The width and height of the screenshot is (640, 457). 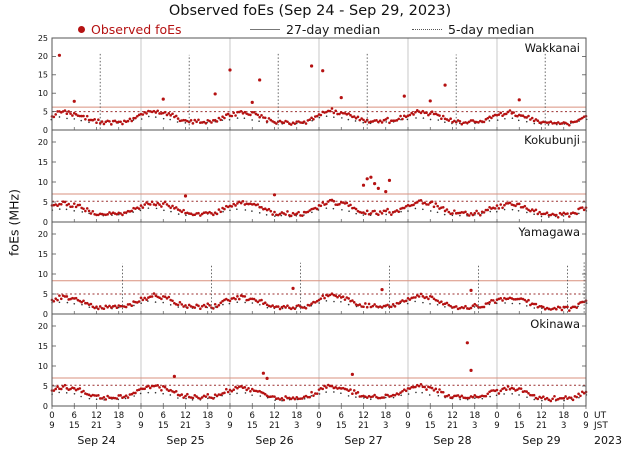 I want to click on observed-dot-marker-icon, so click(x=81, y=29).